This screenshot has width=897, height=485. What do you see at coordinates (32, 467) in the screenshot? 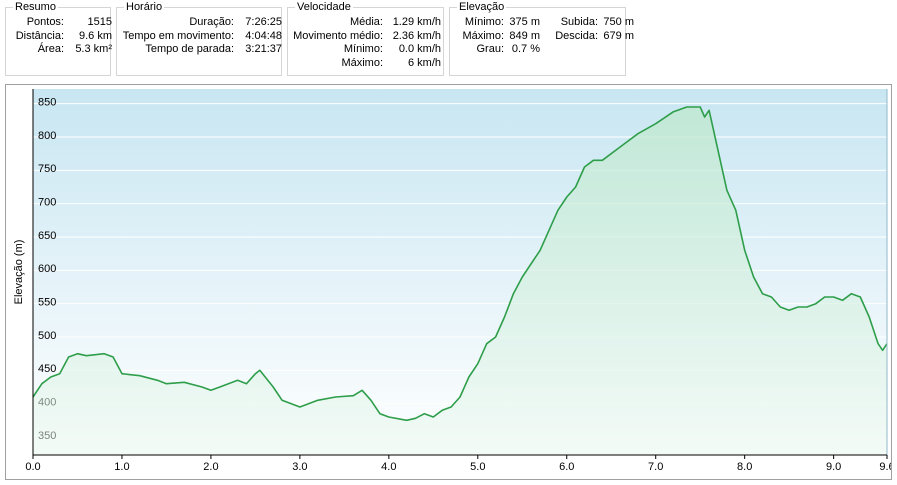
I see `x-tick-label: 0.0` at bounding box center [32, 467].